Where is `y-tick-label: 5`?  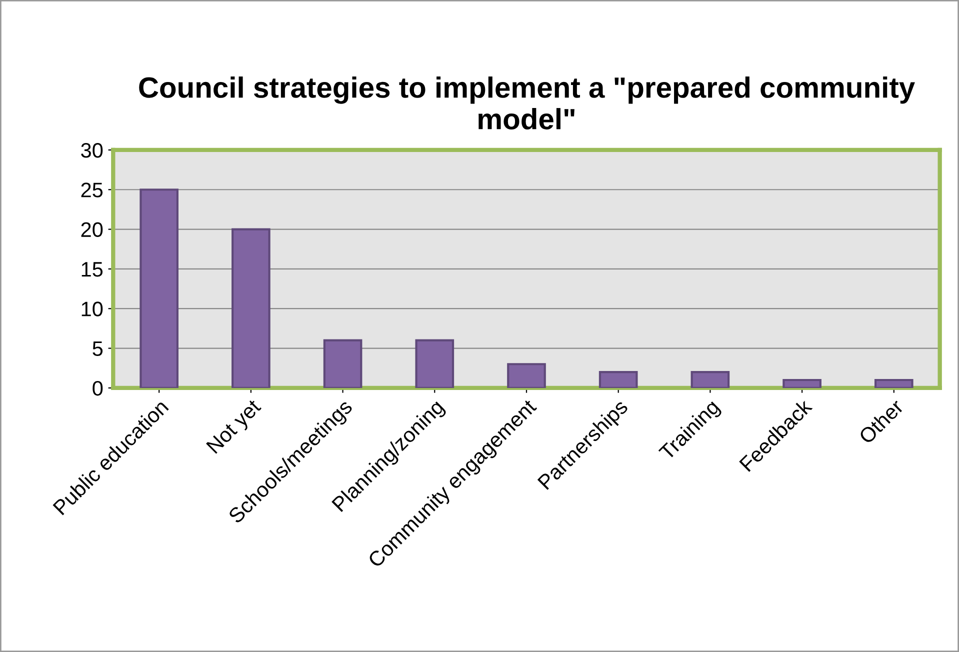
y-tick-label: 5 is located at coordinates (97, 348).